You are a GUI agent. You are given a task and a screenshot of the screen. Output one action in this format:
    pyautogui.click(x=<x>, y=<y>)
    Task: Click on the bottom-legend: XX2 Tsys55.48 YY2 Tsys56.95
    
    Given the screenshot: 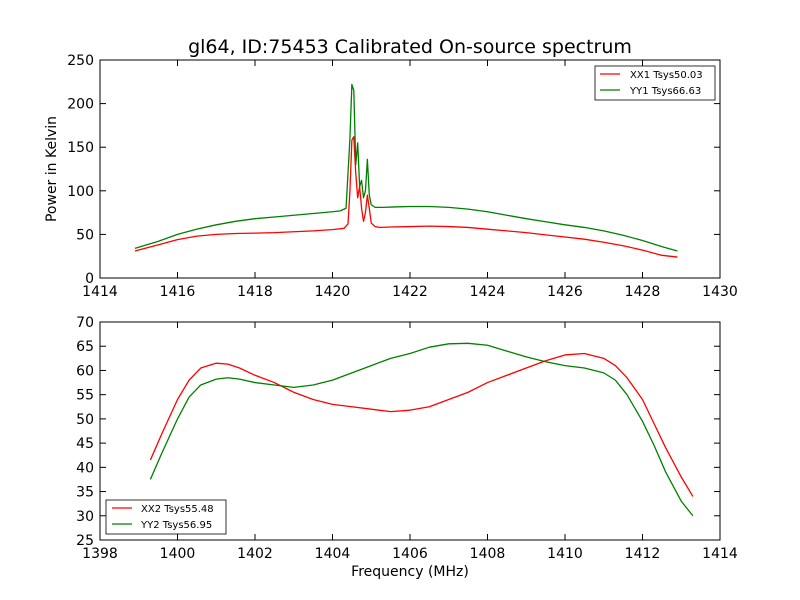 What is the action you would take?
    pyautogui.click(x=166, y=517)
    